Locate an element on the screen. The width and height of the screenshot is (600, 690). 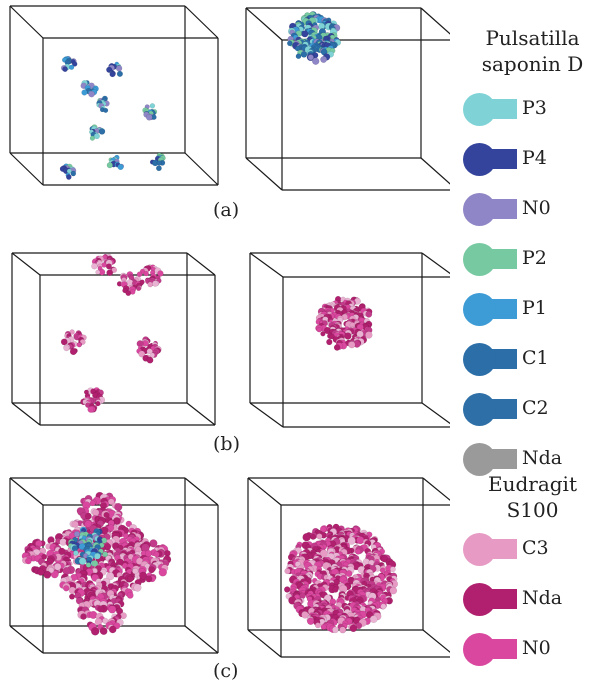
panel-caption-b: (b) is located at coordinates (226, 444).